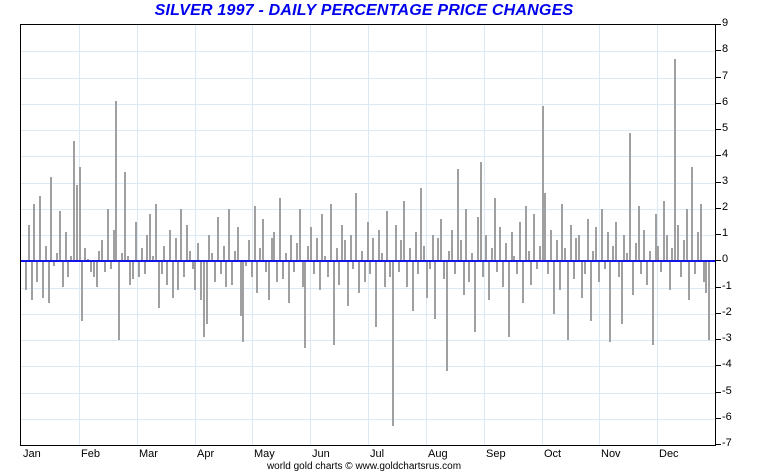  What do you see at coordinates (725, 181) in the screenshot?
I see `y-axis-label: 3` at bounding box center [725, 181].